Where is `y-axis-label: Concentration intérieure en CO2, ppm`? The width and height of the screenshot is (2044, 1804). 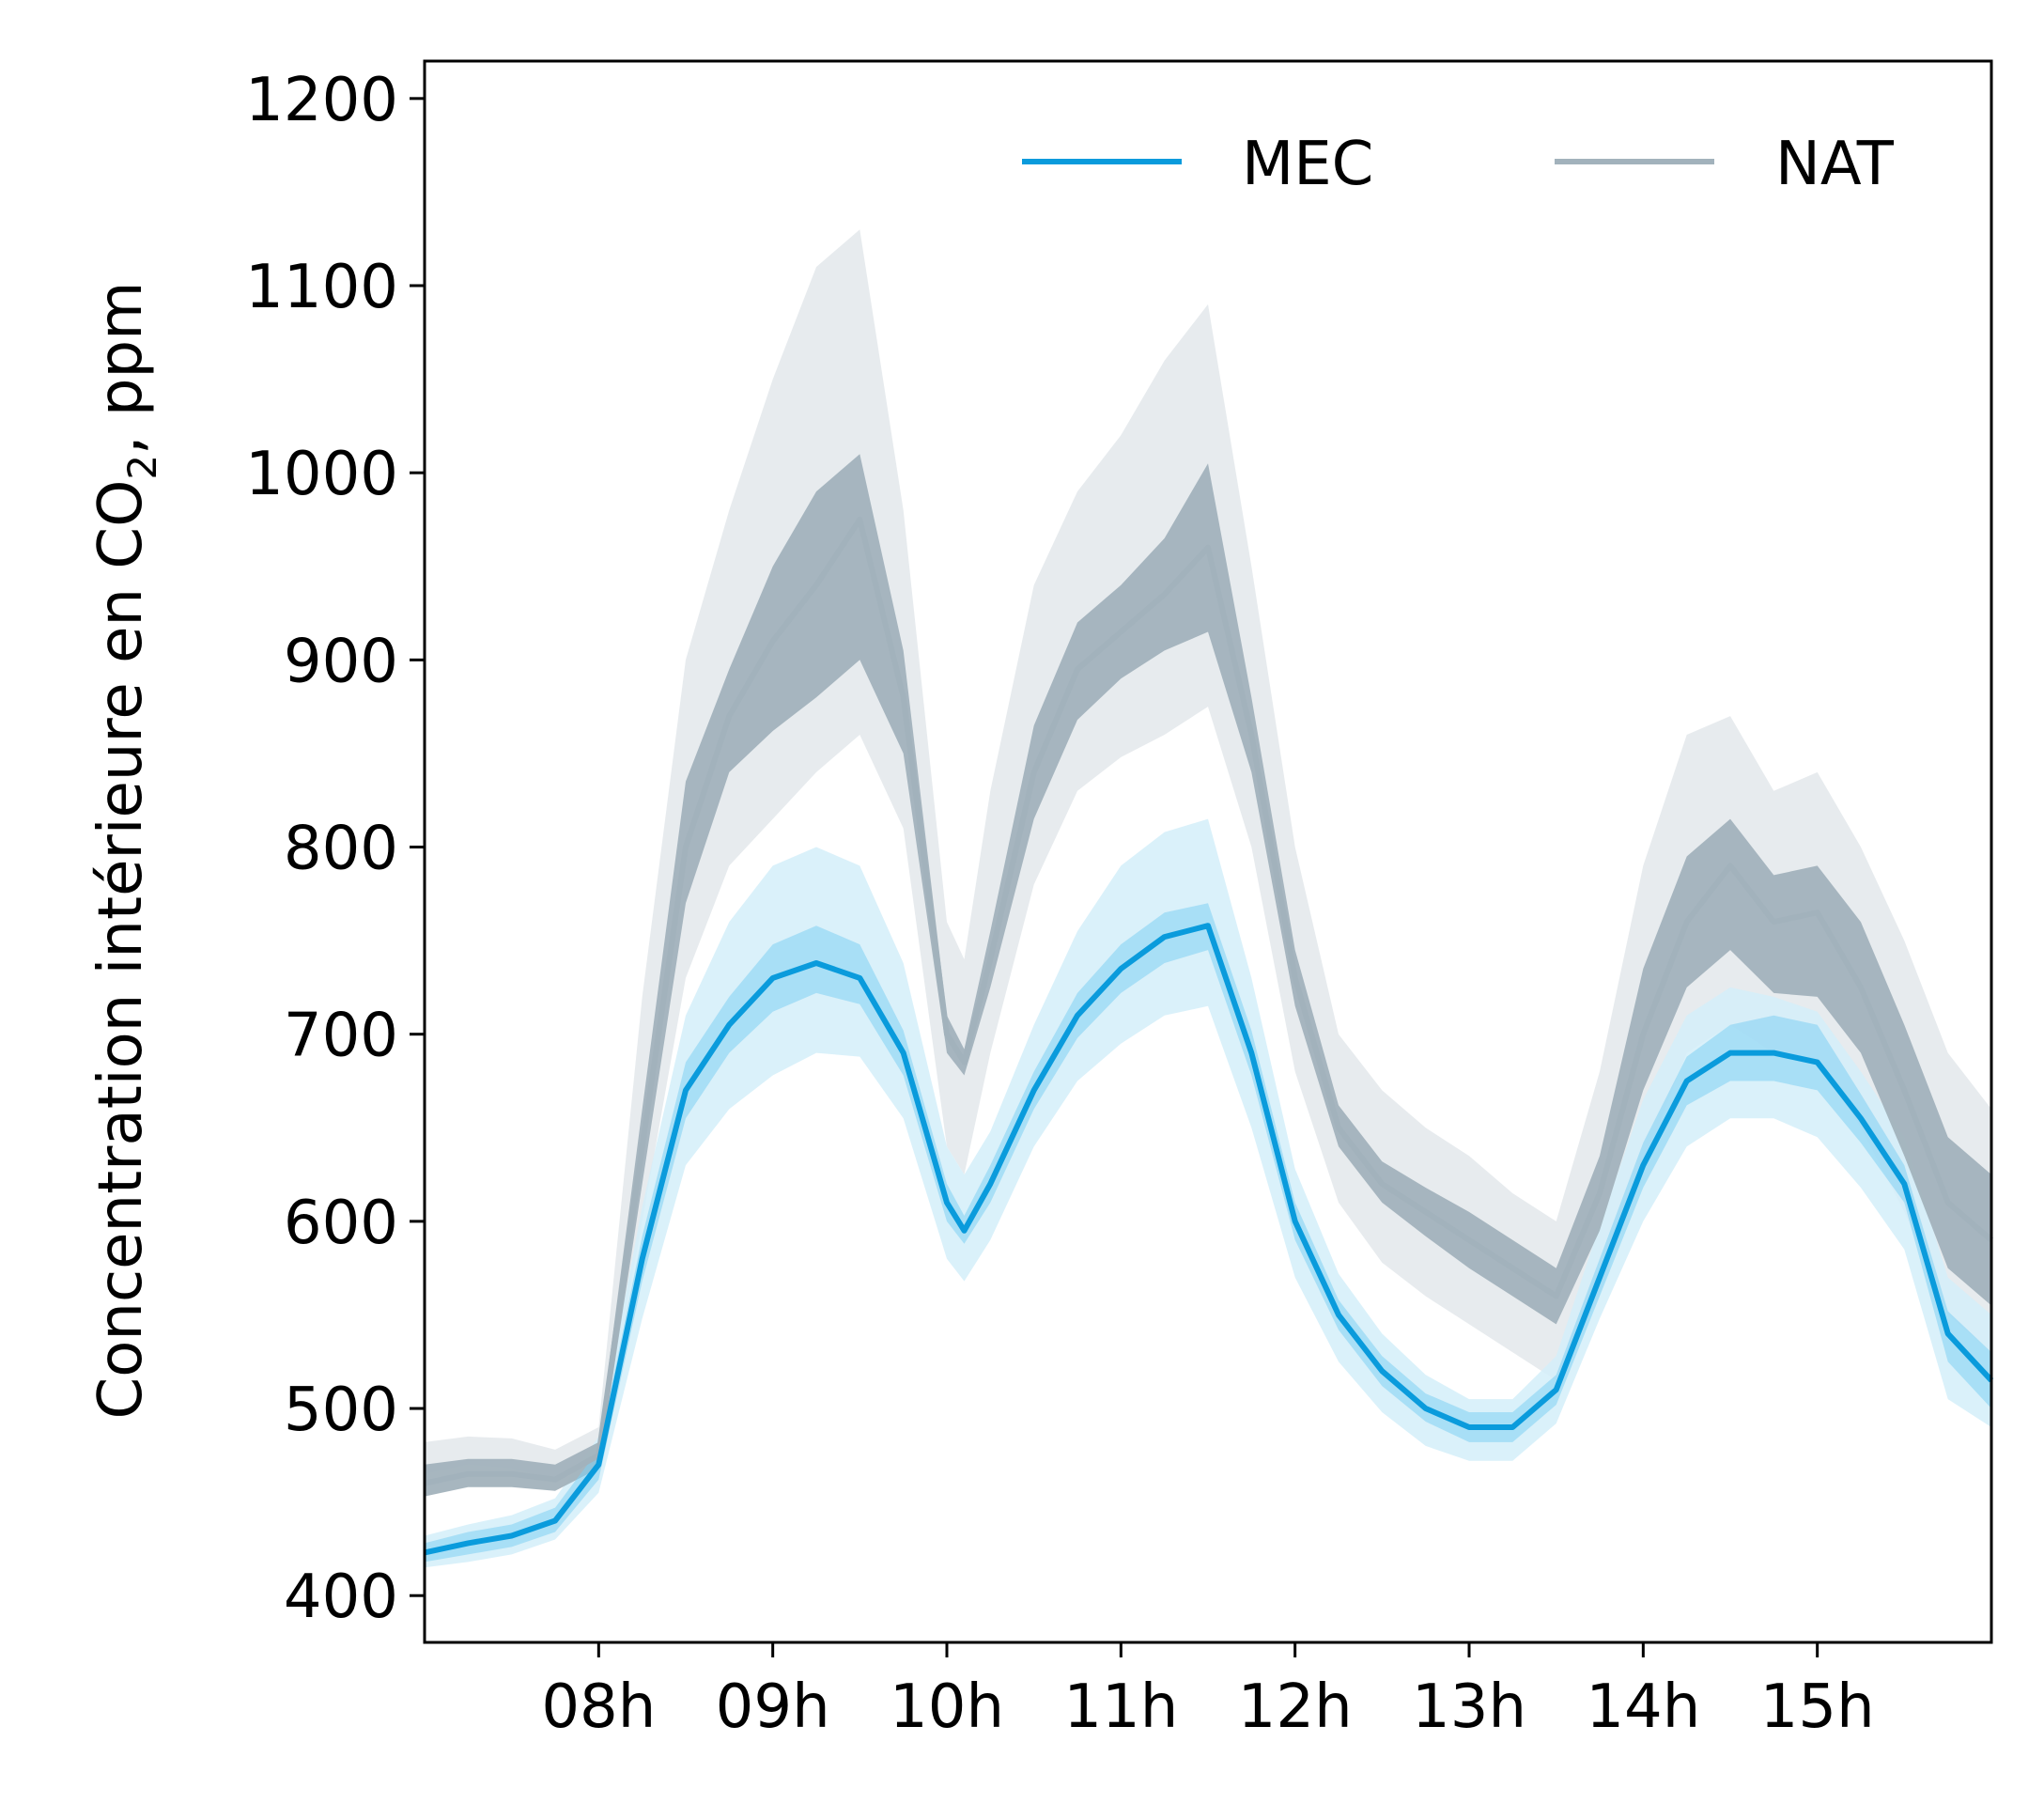
y-axis-label: Concentration intérieure en CO2, ppm is located at coordinates (125, 851).